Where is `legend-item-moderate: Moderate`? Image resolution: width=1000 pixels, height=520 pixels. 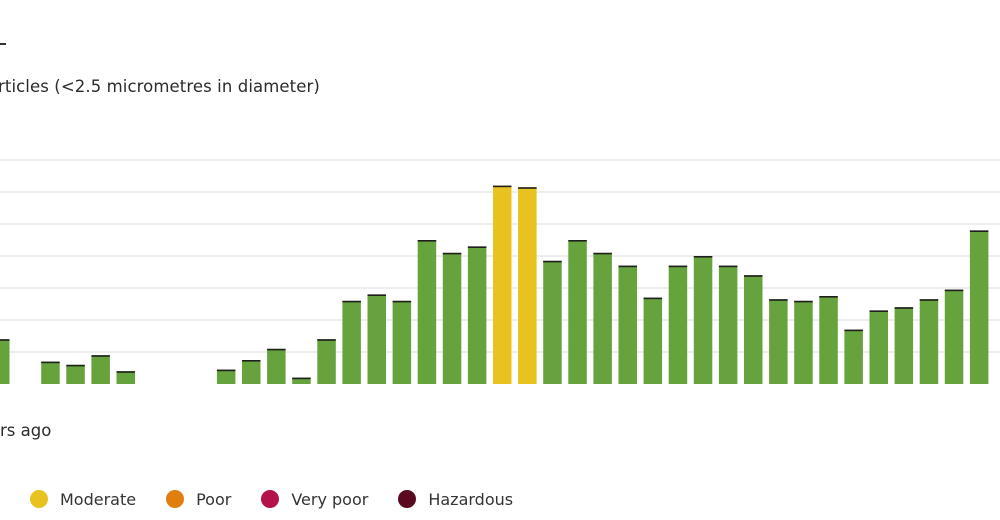 legend-item-moderate: Moderate is located at coordinates (83, 499).